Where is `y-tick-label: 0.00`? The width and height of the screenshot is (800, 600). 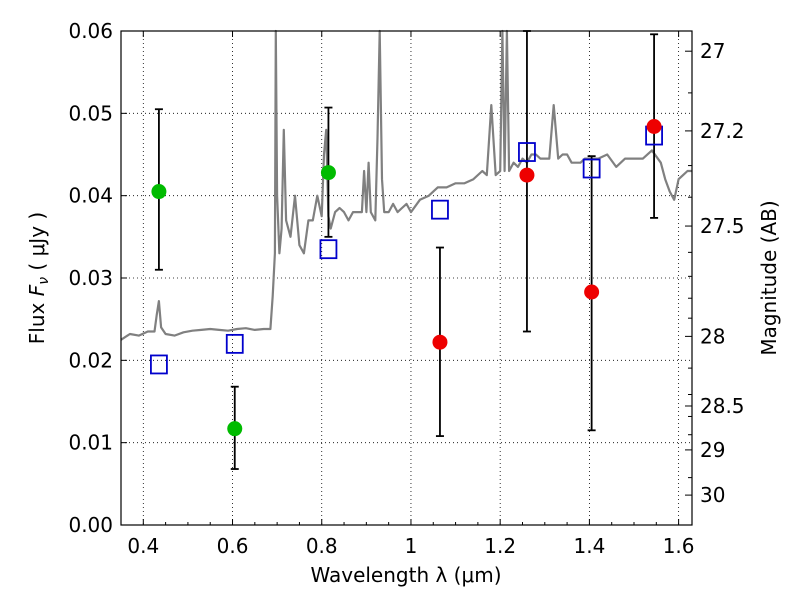 y-tick-label: 0.00 is located at coordinates (90, 525).